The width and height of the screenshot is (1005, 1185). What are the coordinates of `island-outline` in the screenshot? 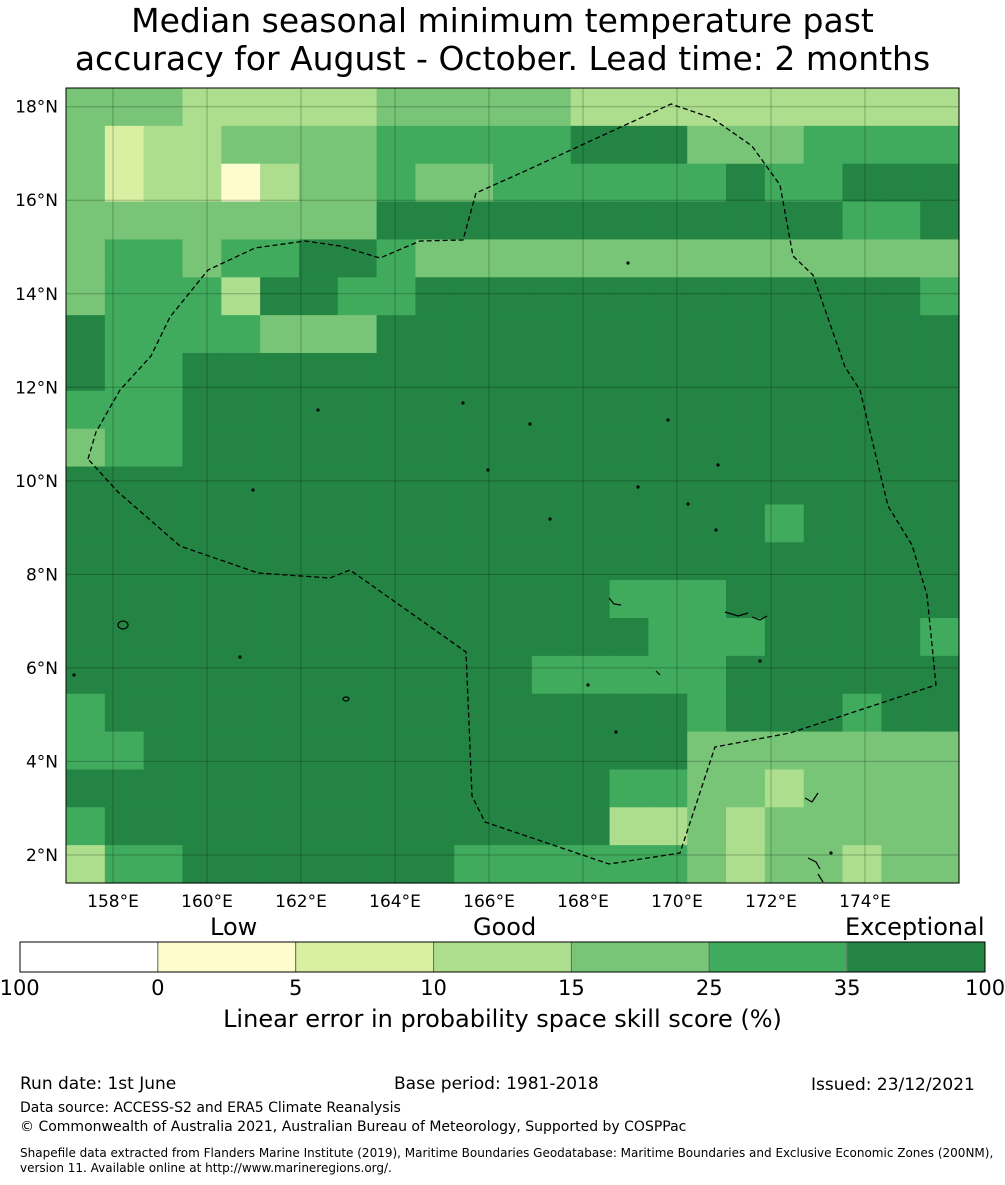 It's located at (346, 699).